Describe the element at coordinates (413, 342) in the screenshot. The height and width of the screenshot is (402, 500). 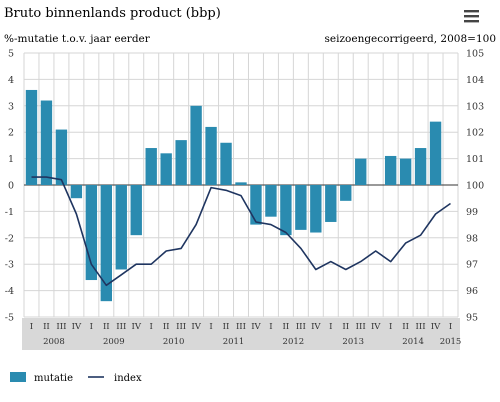
I see `x-year-label: 2014` at that location.